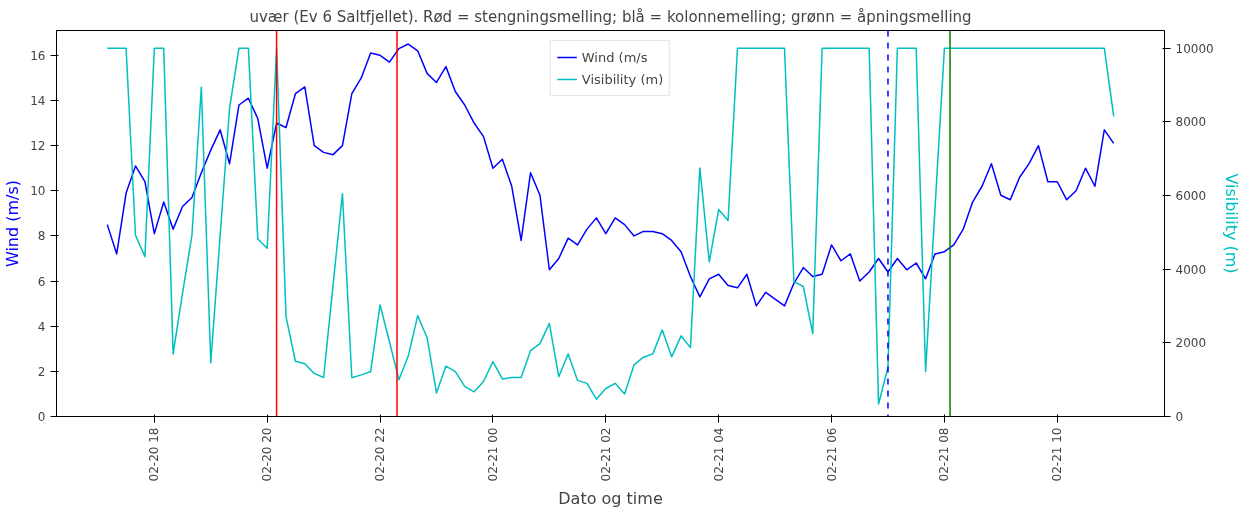 The width and height of the screenshot is (1243, 511). What do you see at coordinates (41, 281) in the screenshot?
I see `y-tick-label: 6` at bounding box center [41, 281].